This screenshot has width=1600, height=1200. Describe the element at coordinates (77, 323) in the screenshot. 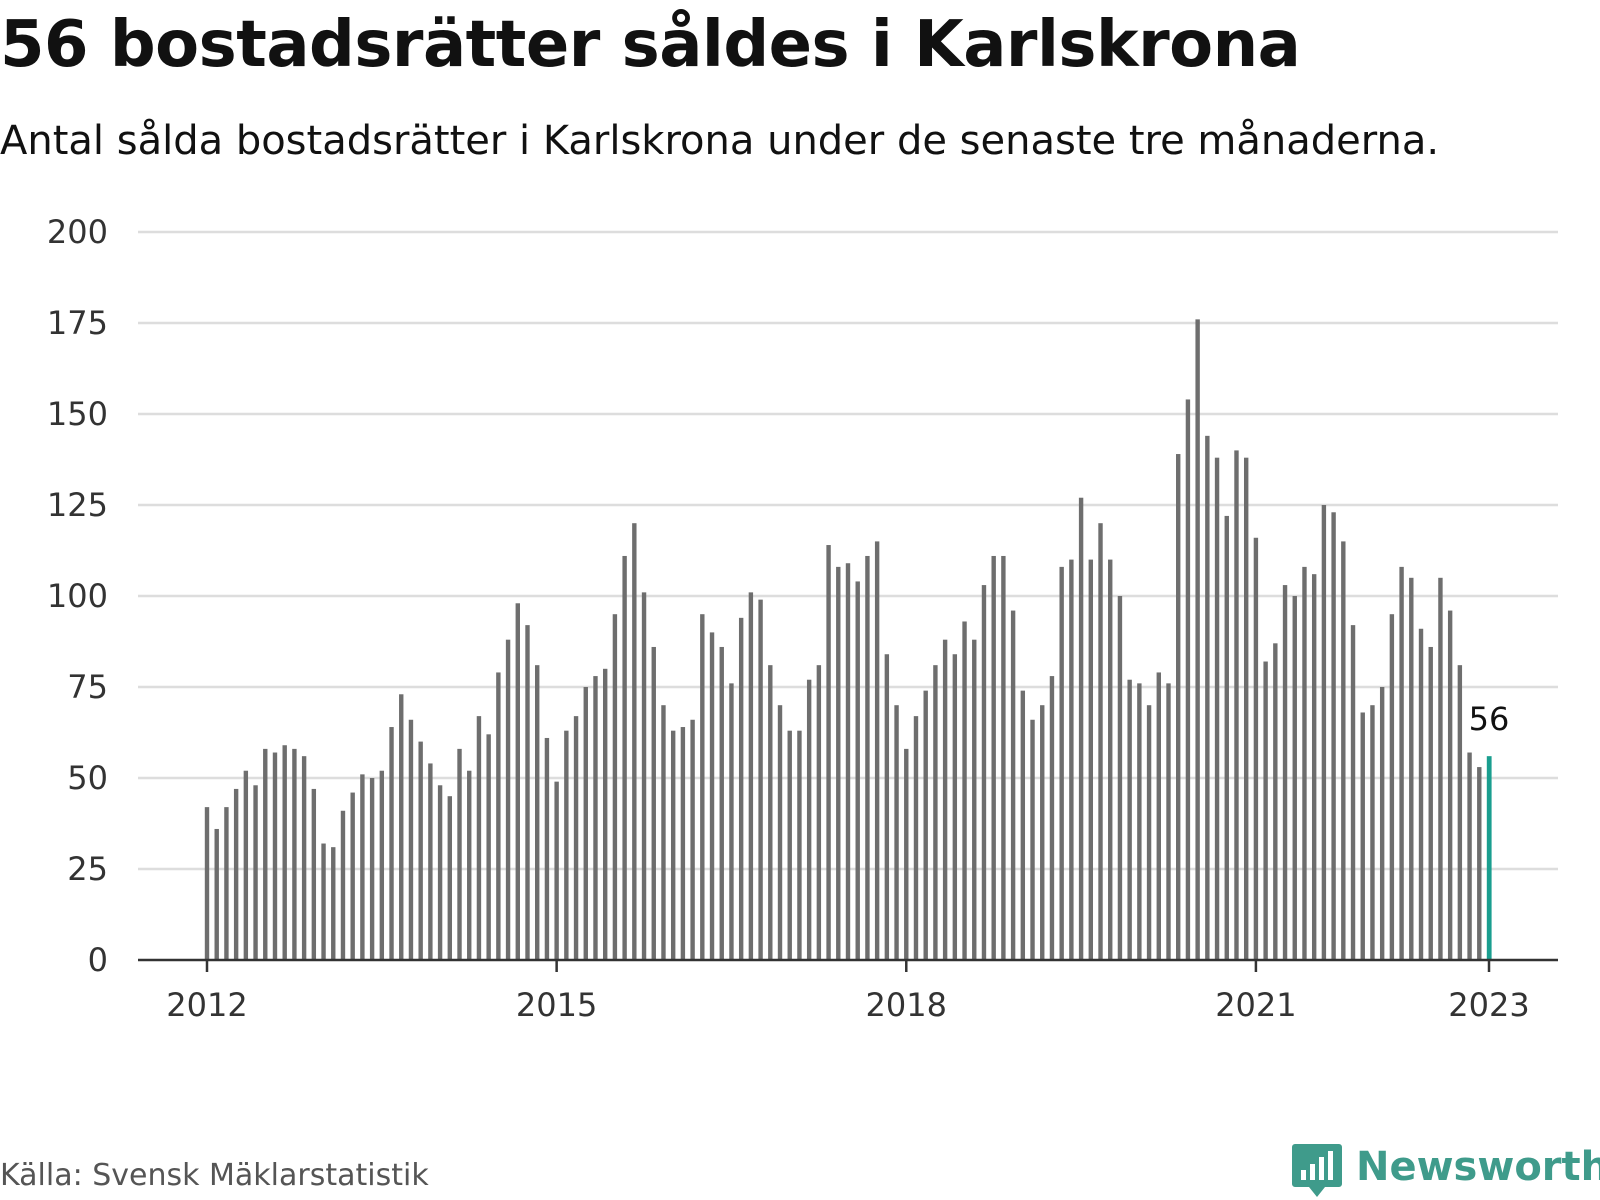

I see `y-tick-label: 175` at that location.